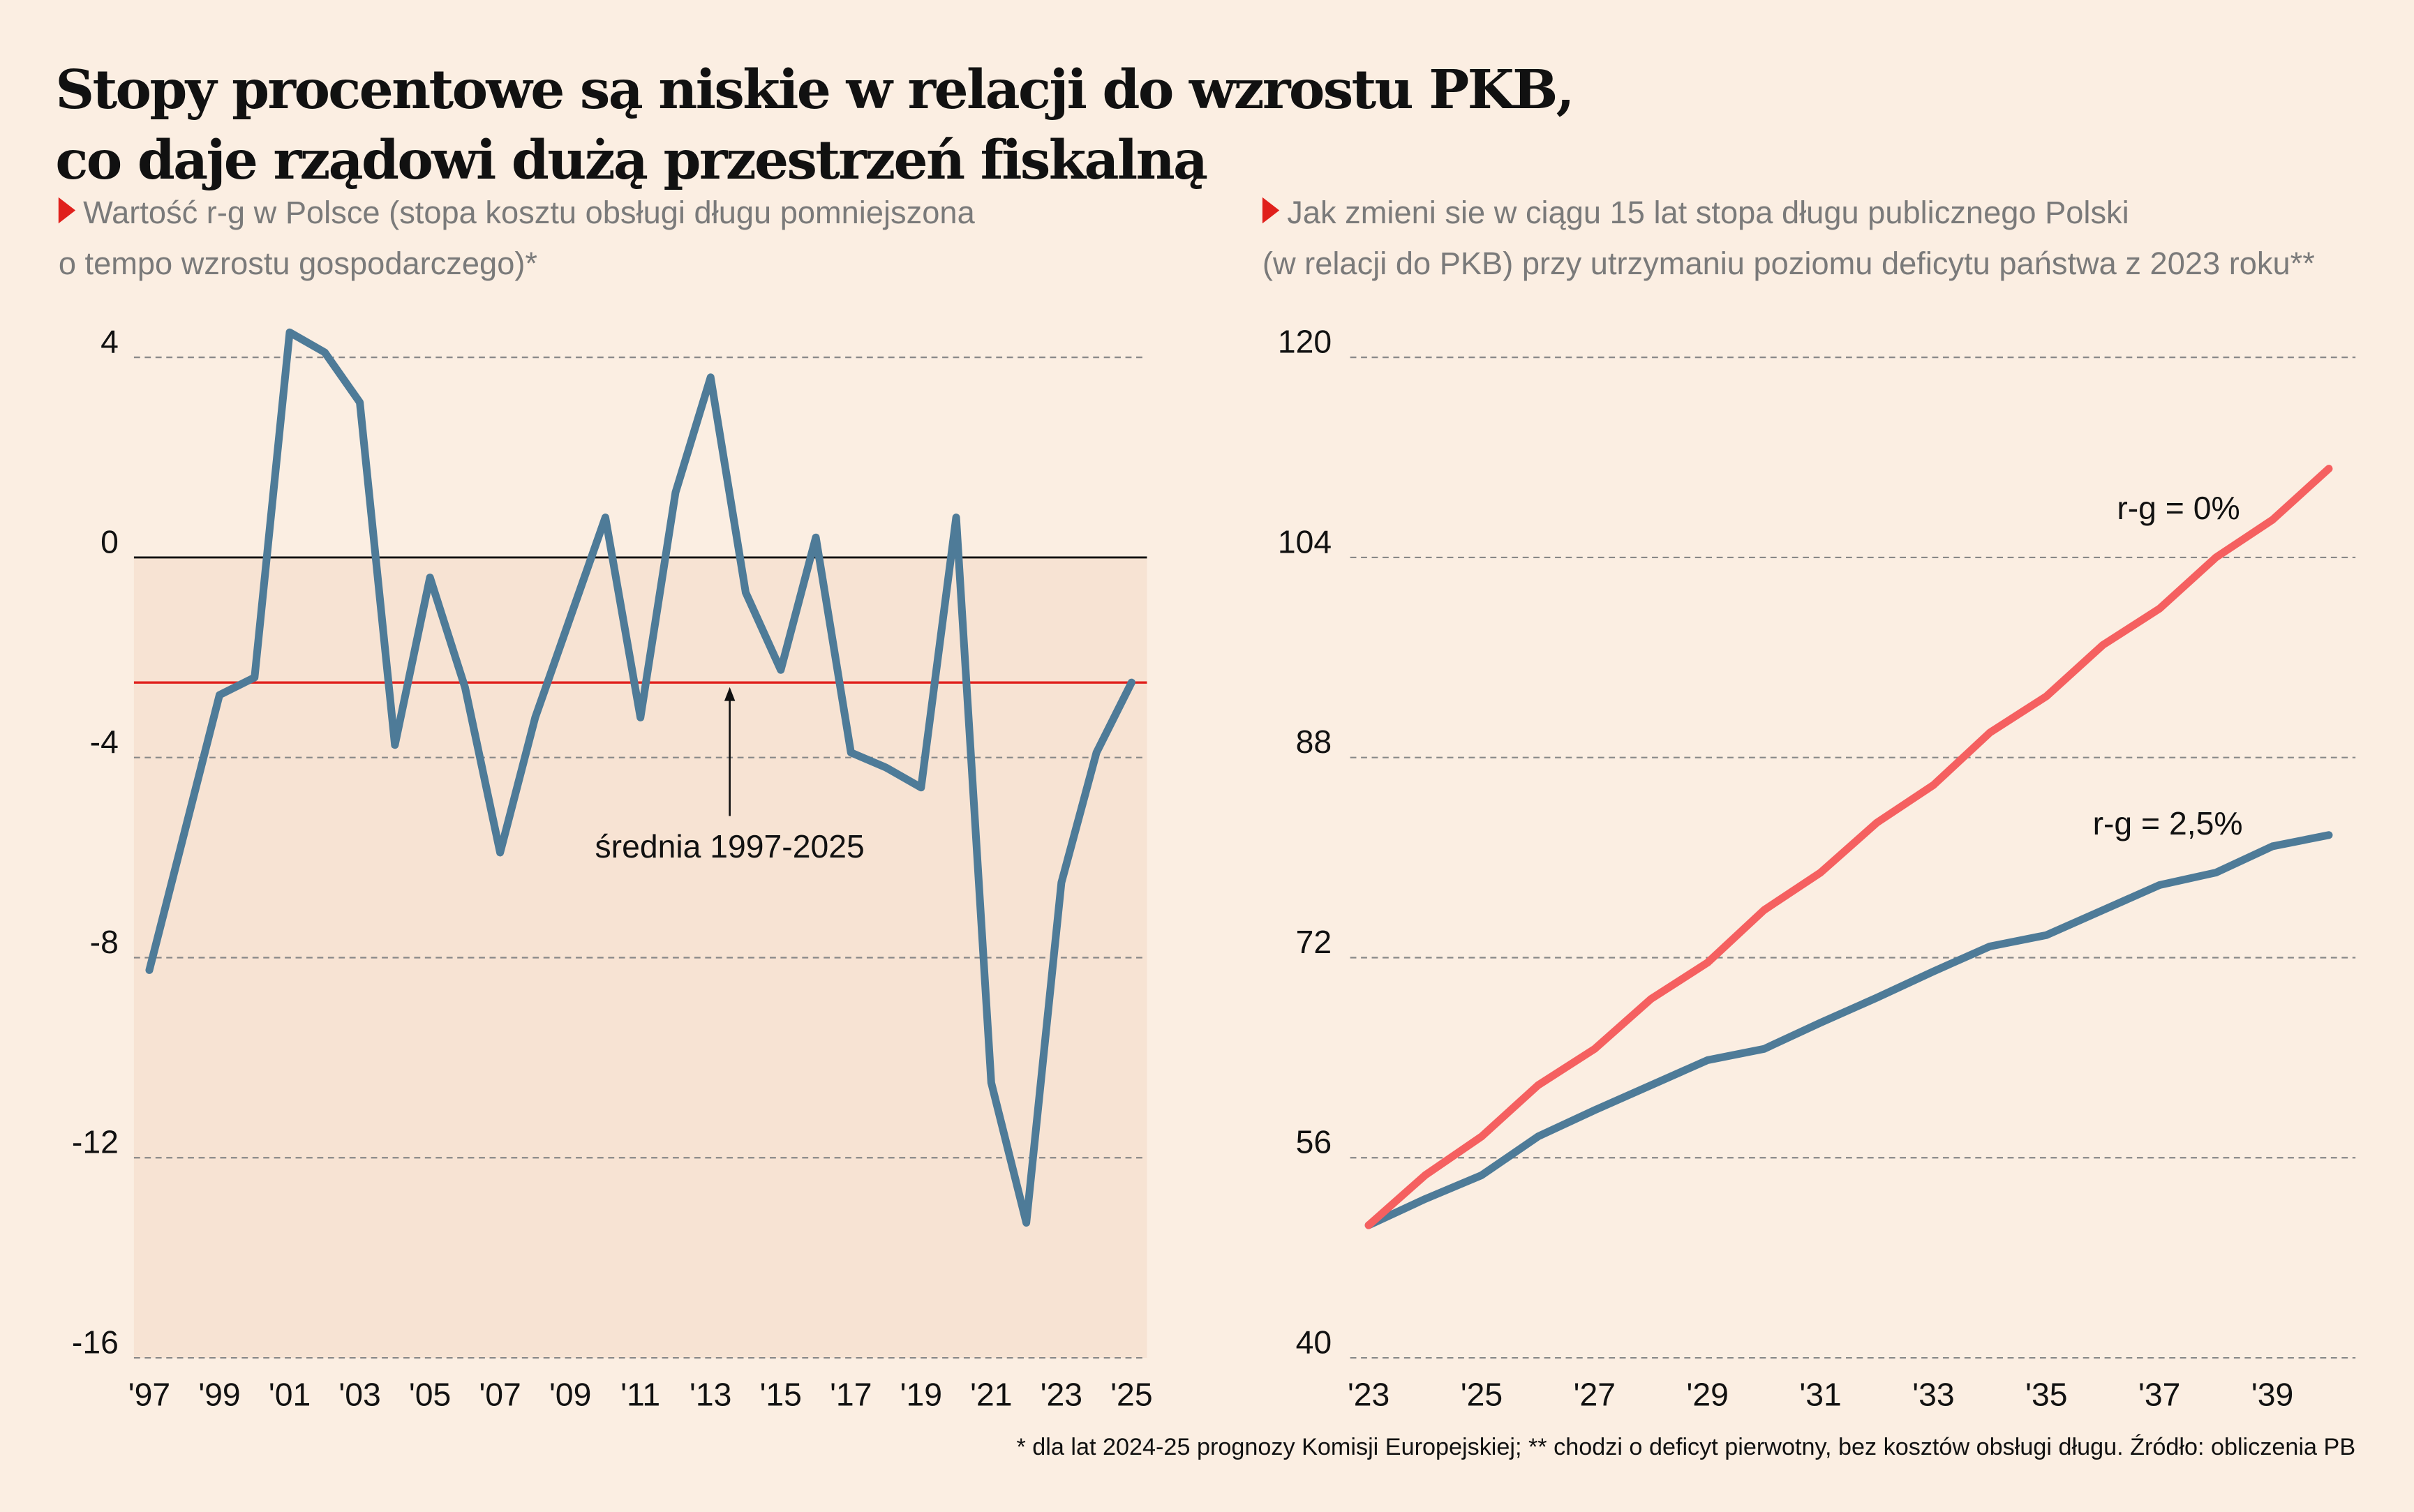 The height and width of the screenshot is (1512, 2414). Describe the element at coordinates (1305, 342) in the screenshot. I see `y-tick-label: 120` at that location.